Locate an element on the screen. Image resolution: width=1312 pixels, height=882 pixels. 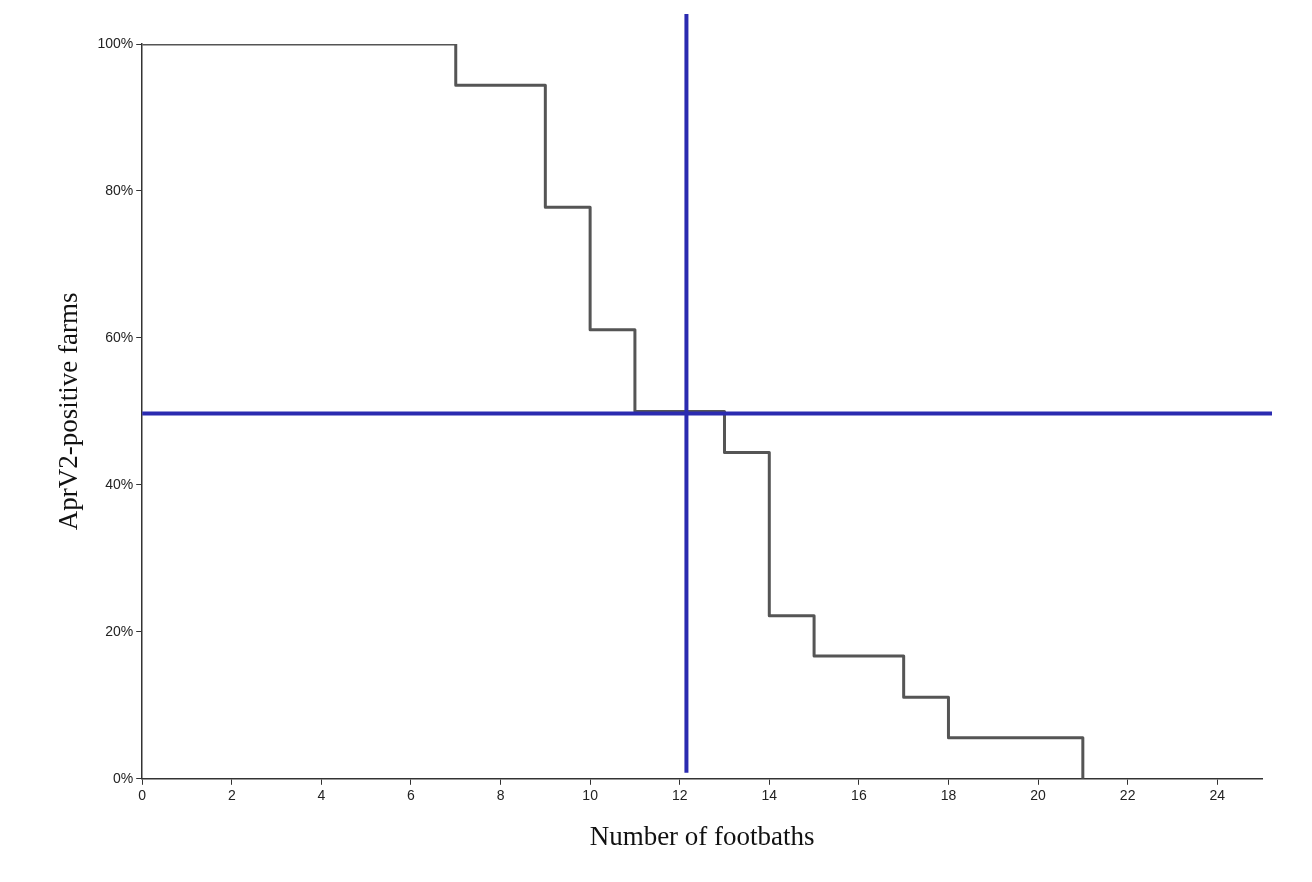
y-tick-label: 100% is located at coordinates (115, 42).